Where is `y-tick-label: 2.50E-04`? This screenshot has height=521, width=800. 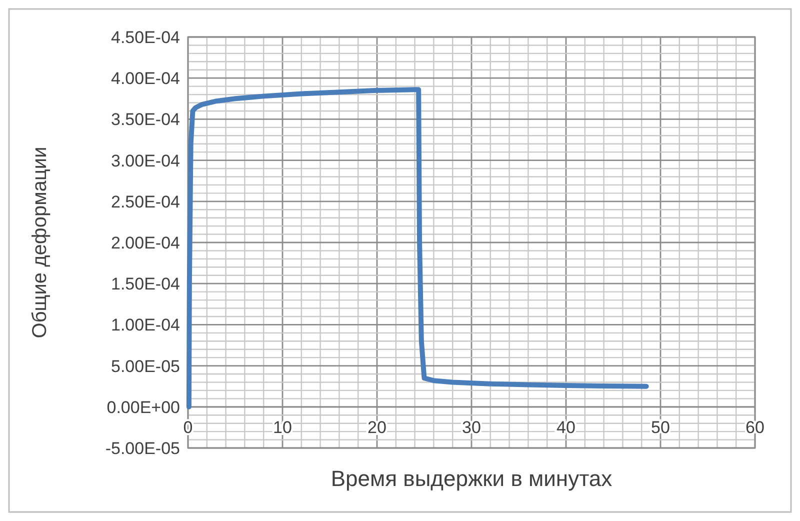
y-tick-label: 2.50E-04 is located at coordinates (145, 202).